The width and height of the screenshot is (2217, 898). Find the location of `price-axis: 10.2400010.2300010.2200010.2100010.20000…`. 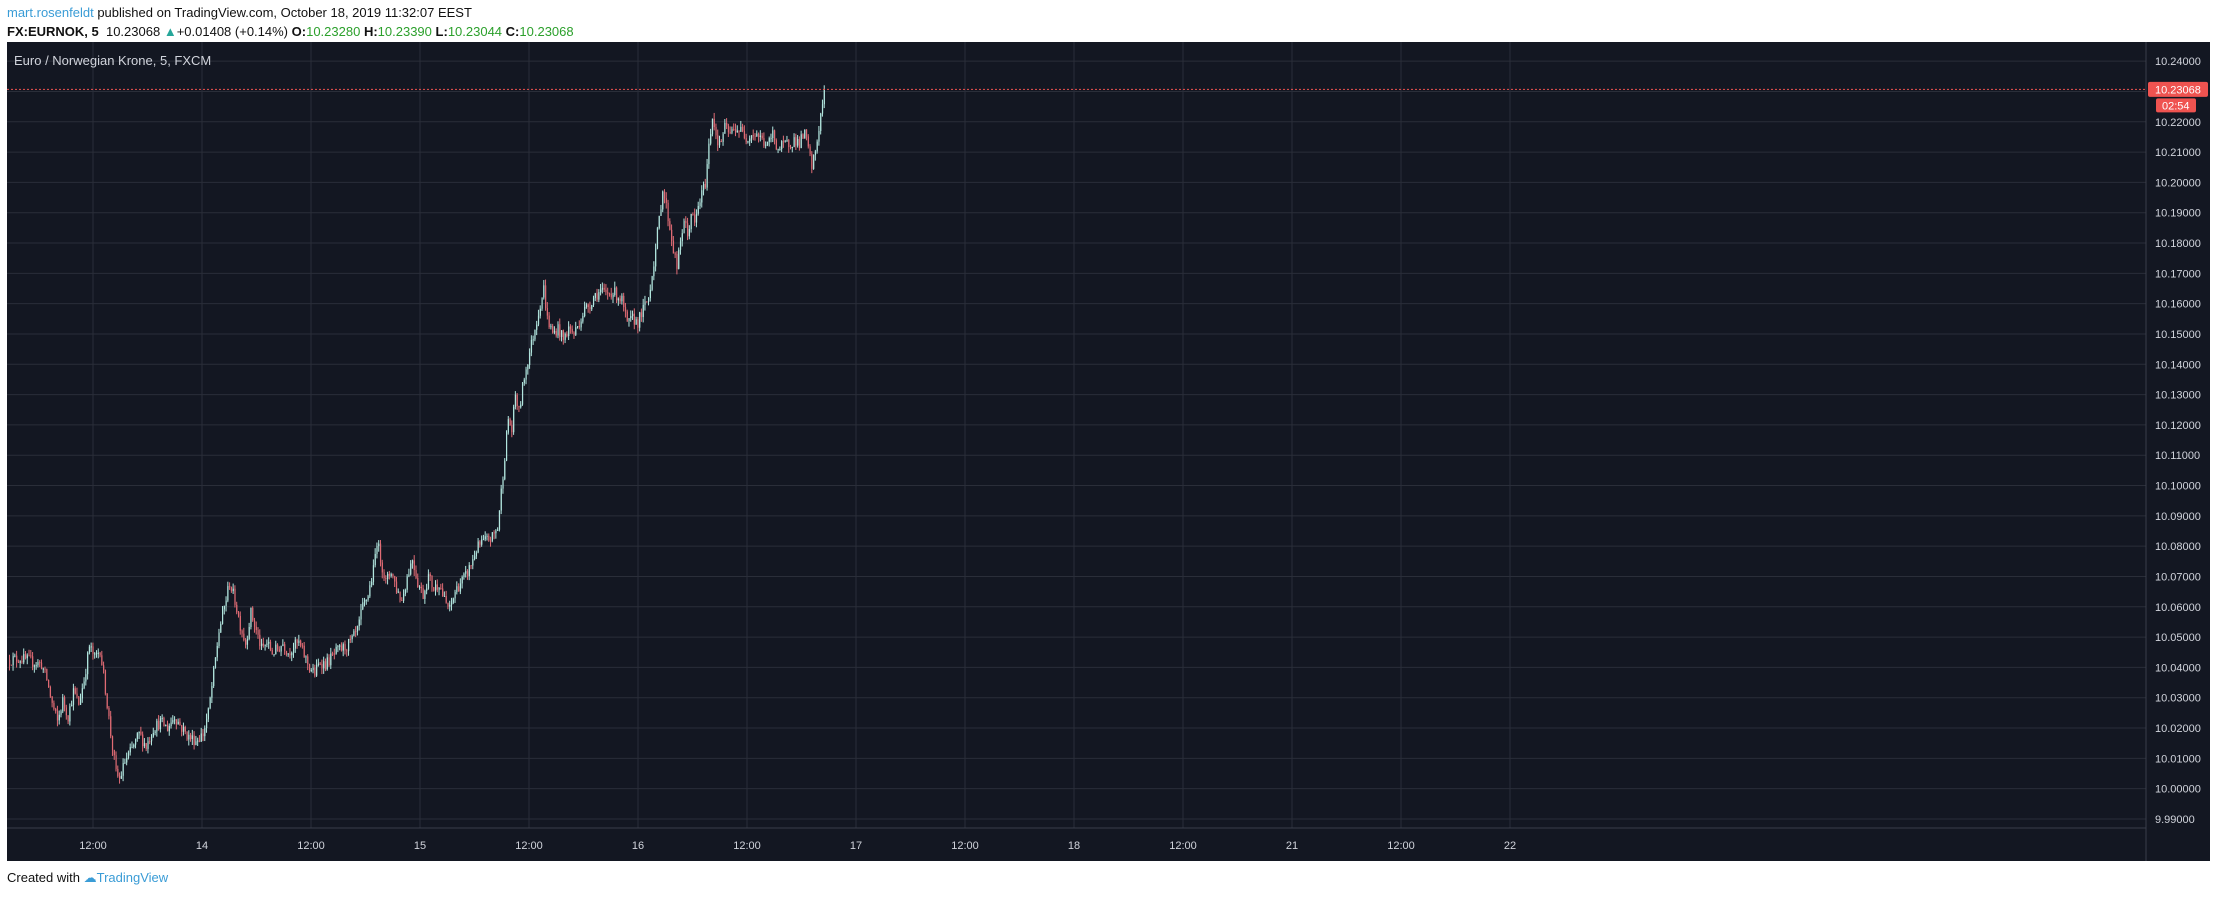

price-axis: 10.2400010.2300010.2200010.2100010.20000… is located at coordinates (2178, 441).